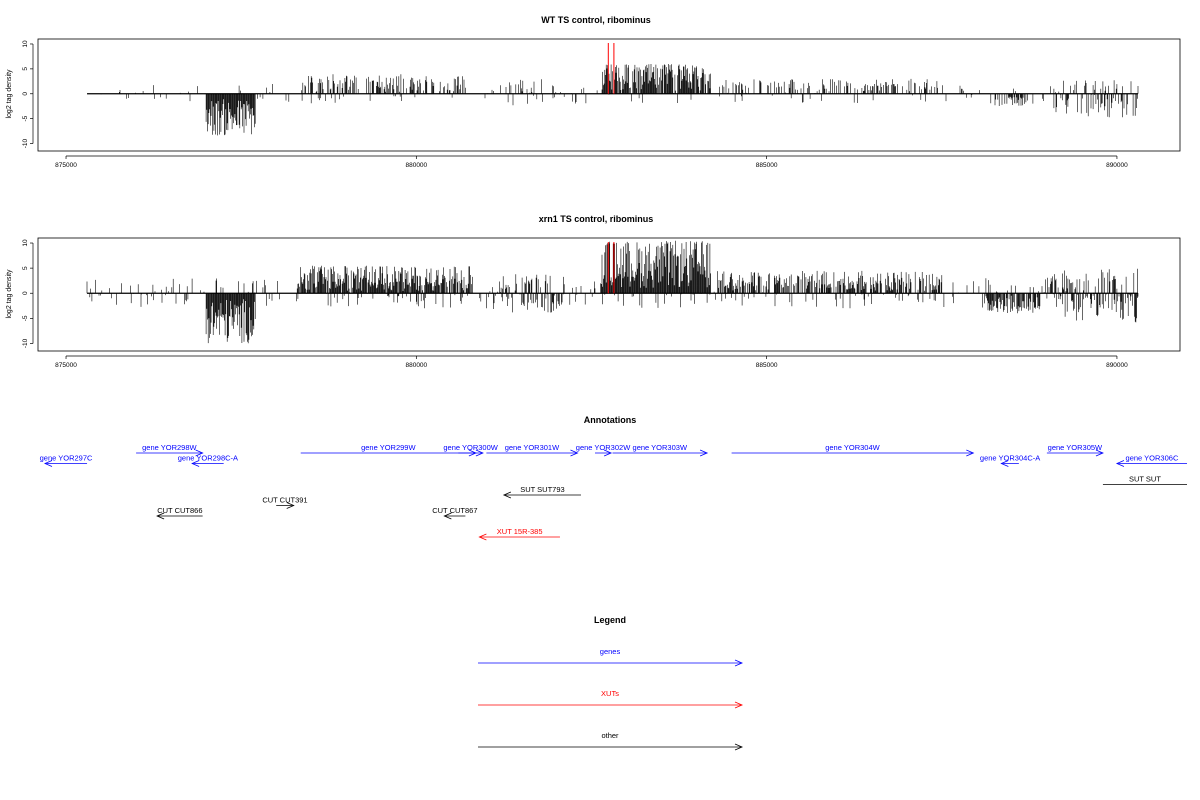  I want to click on annotation-other: CUT CUT867, so click(455, 513).